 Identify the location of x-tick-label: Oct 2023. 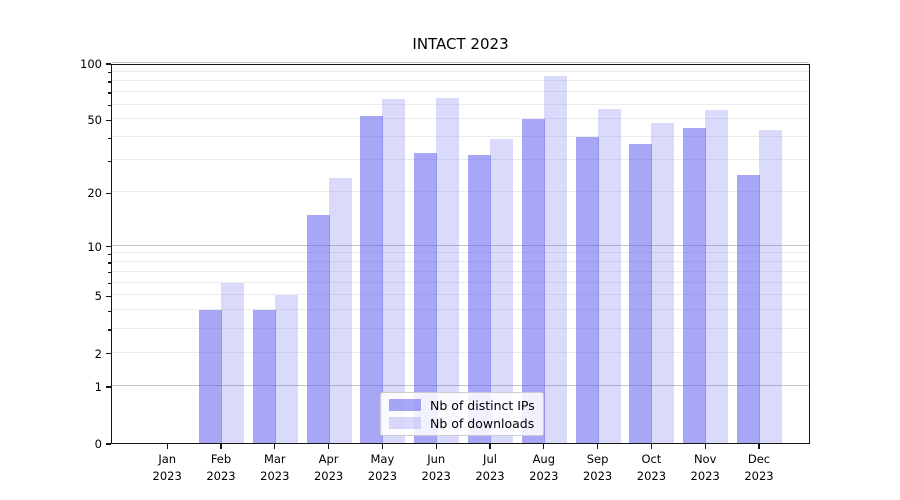
(651, 467).